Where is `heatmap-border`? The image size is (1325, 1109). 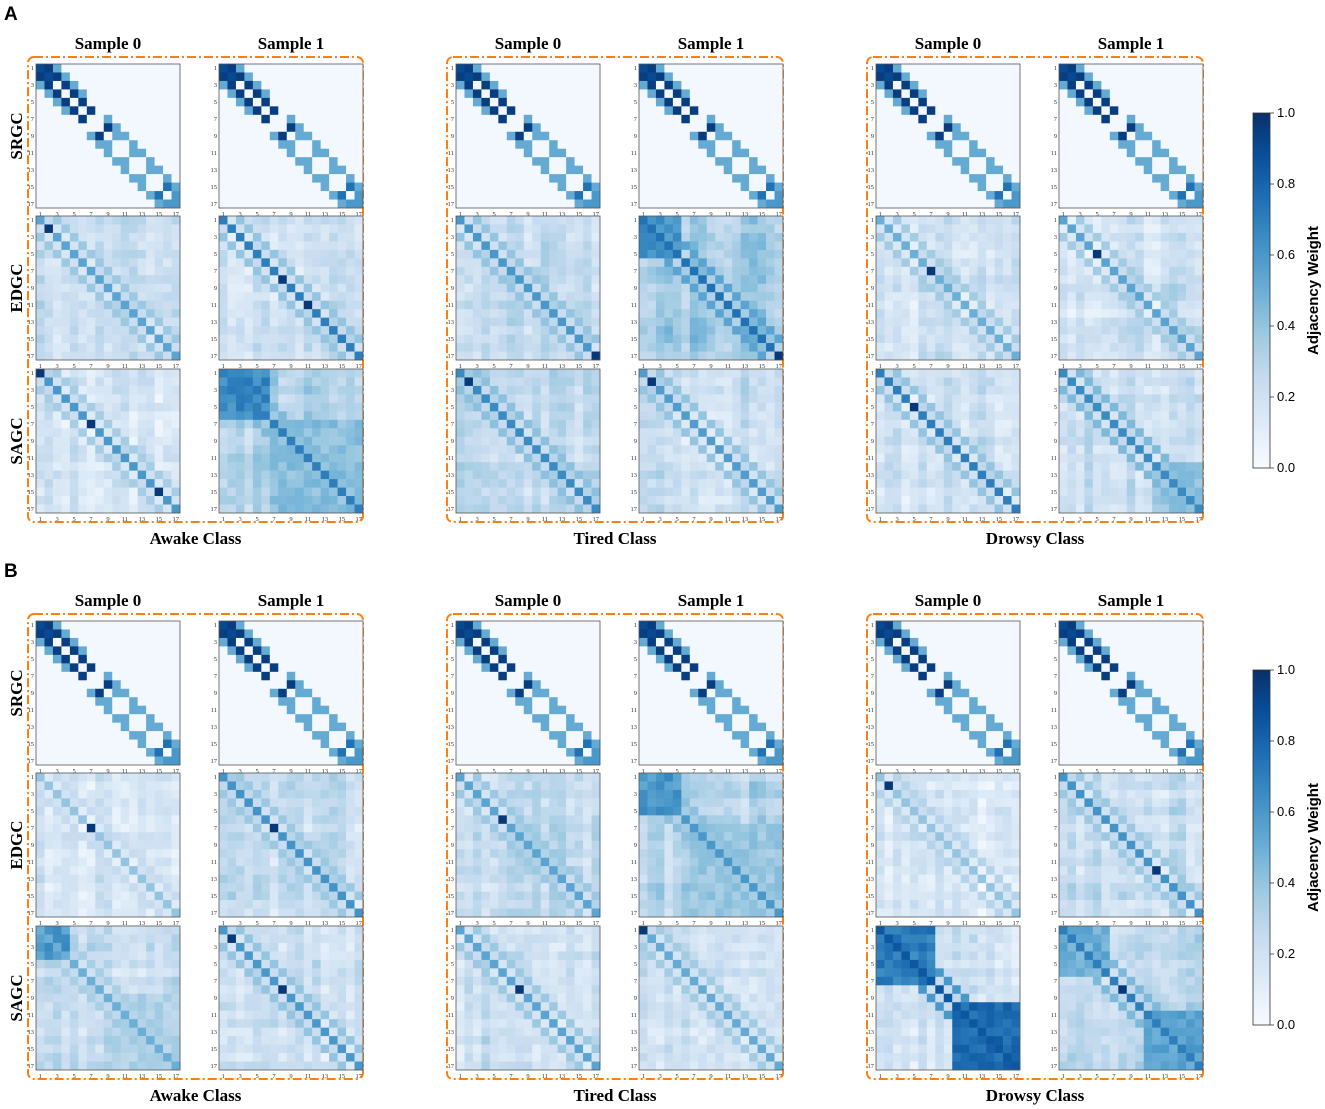
heatmap-border is located at coordinates (711, 288).